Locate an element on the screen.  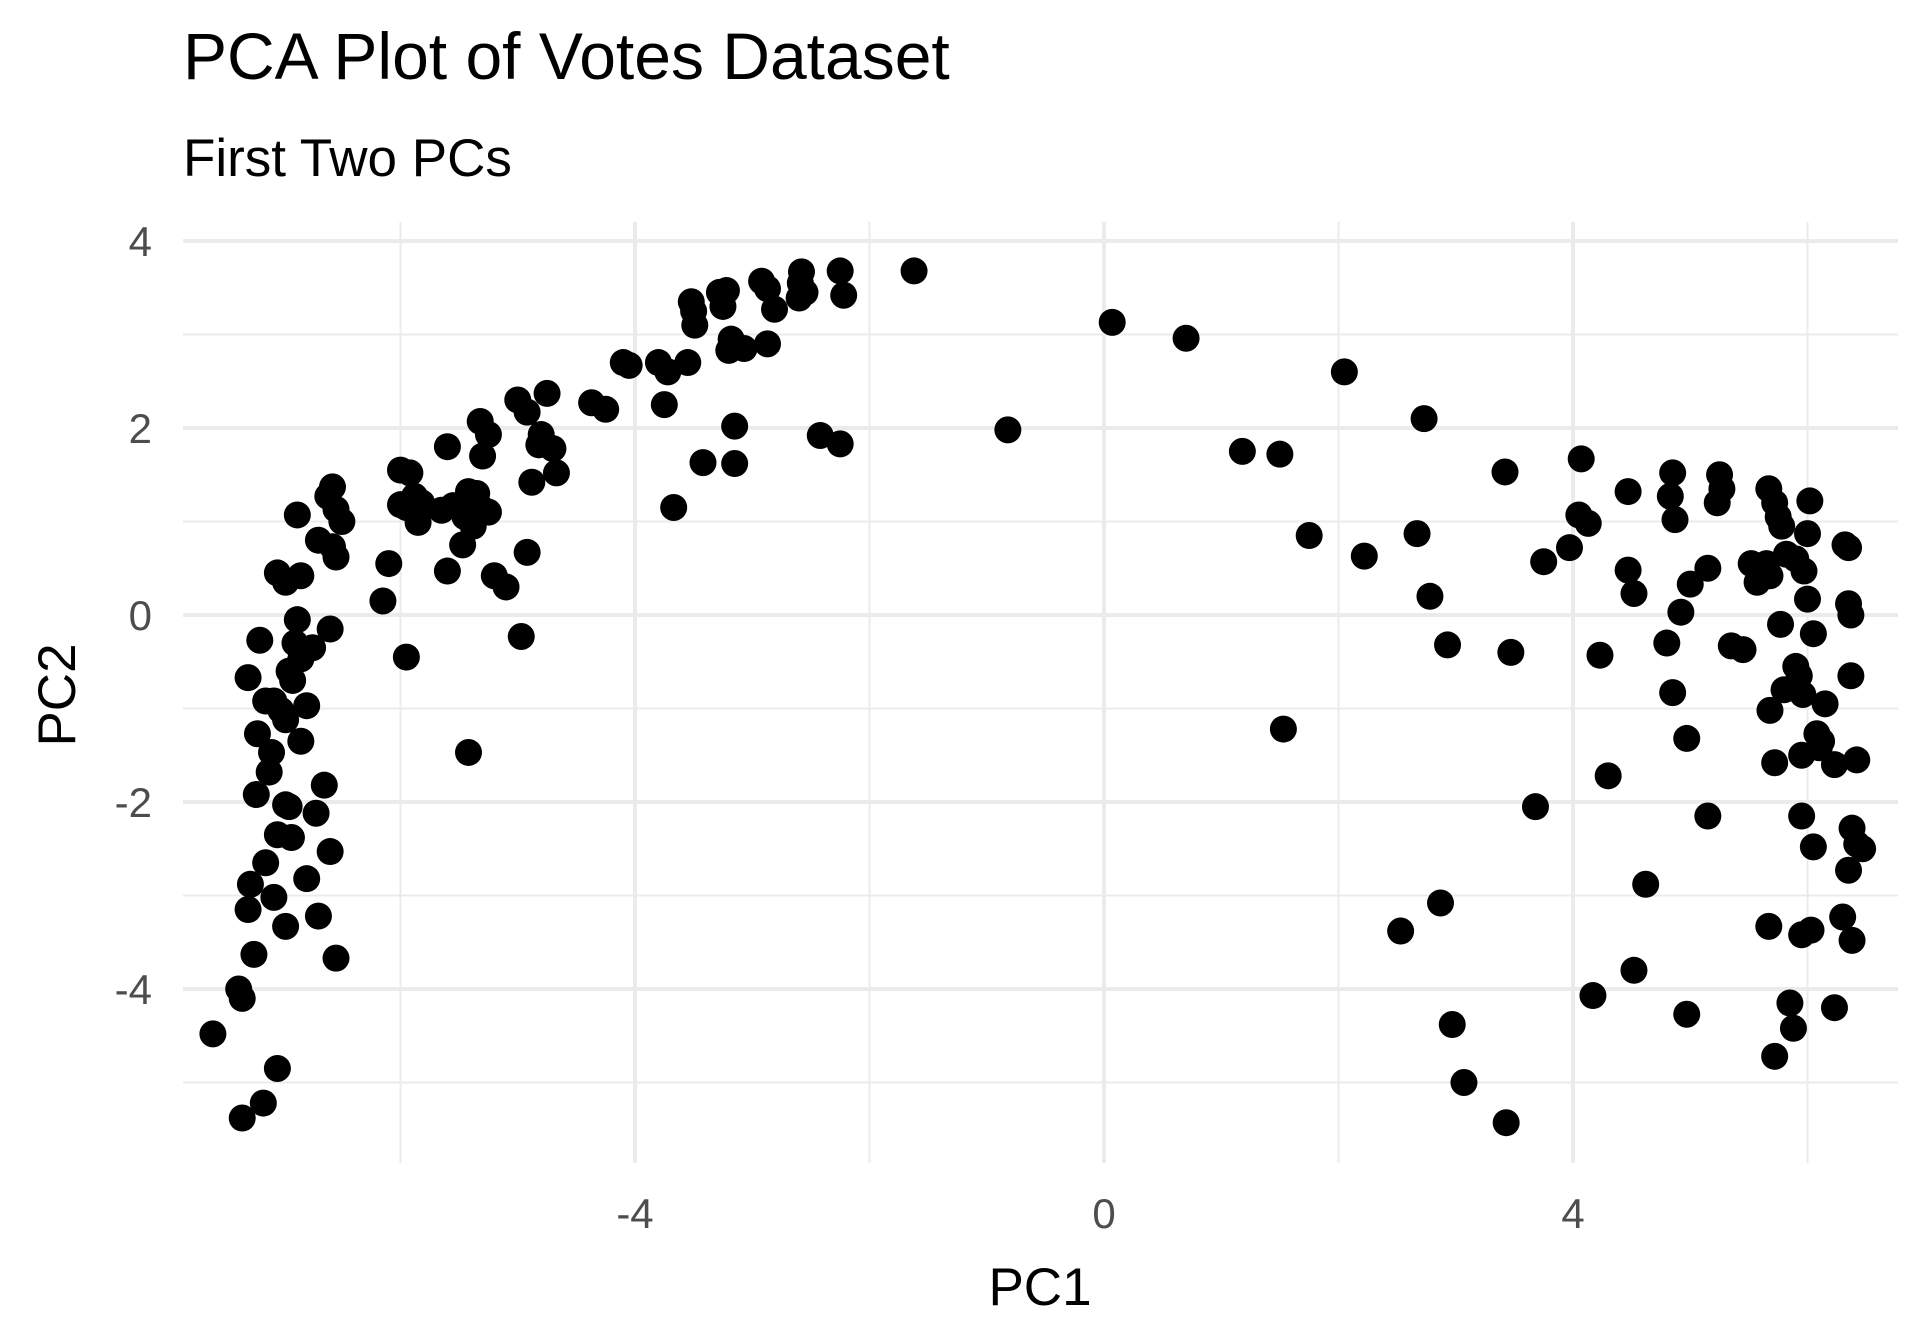
y-tick-label: 2 is located at coordinates (140, 428).